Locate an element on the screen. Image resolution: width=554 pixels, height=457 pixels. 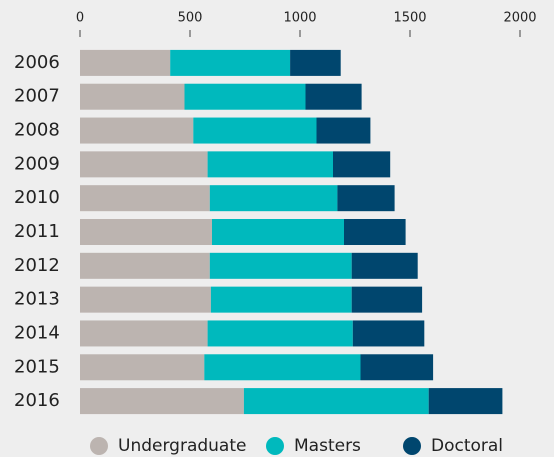
y-tick-label: 2006 is located at coordinates (37, 62).